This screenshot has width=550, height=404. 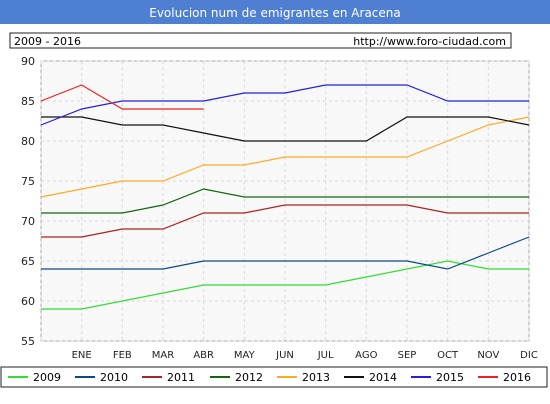 I want to click on legend-box, so click(x=274, y=377).